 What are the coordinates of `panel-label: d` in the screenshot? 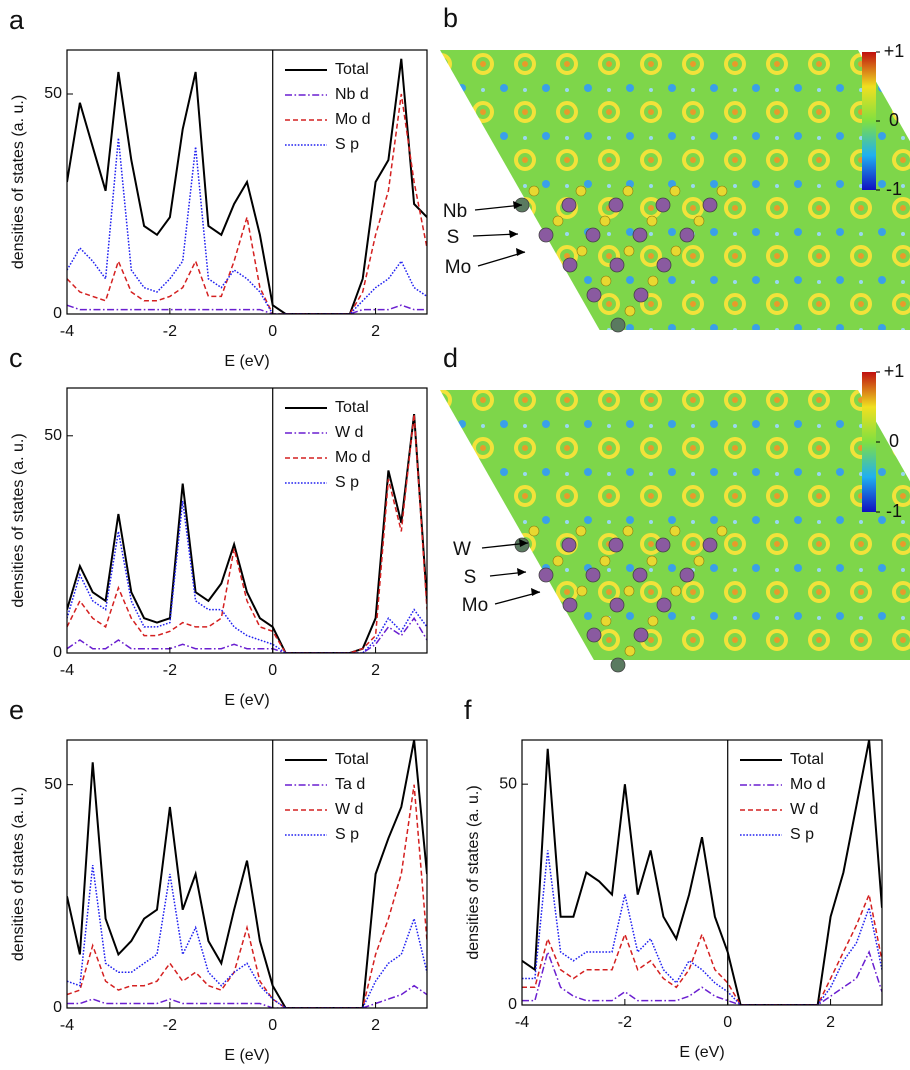 It's located at (450, 358).